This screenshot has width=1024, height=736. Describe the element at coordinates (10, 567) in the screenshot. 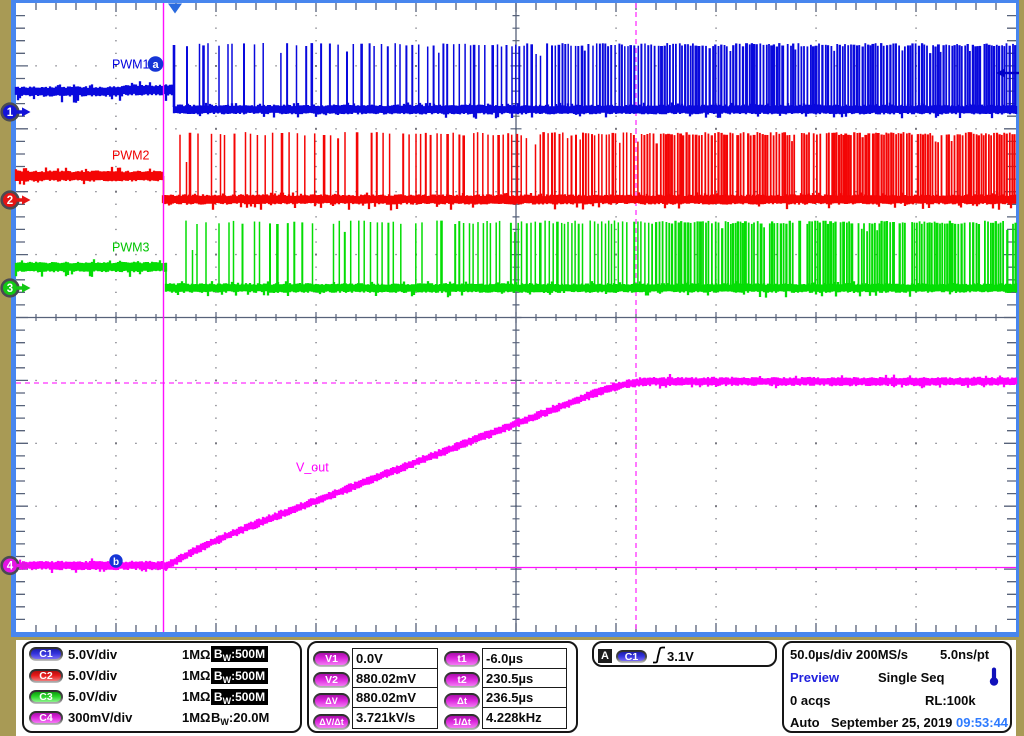

I see `svg-text: 4` at that location.